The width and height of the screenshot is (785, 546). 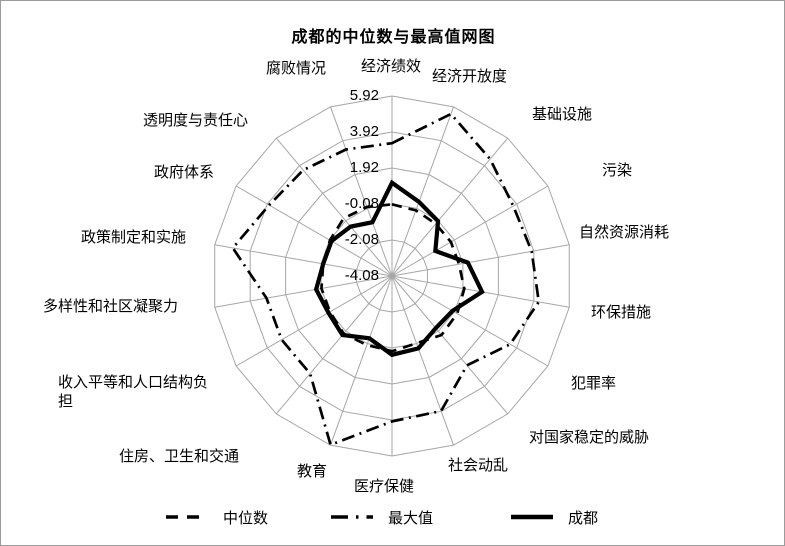 I want to click on legend-item-chengdu: 成都, so click(x=553, y=517).